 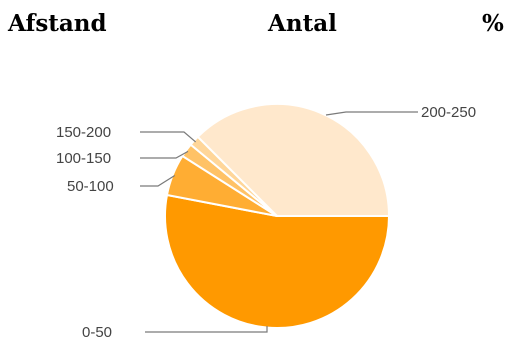 I want to click on column-header-antal: Antal, so click(x=302, y=23).